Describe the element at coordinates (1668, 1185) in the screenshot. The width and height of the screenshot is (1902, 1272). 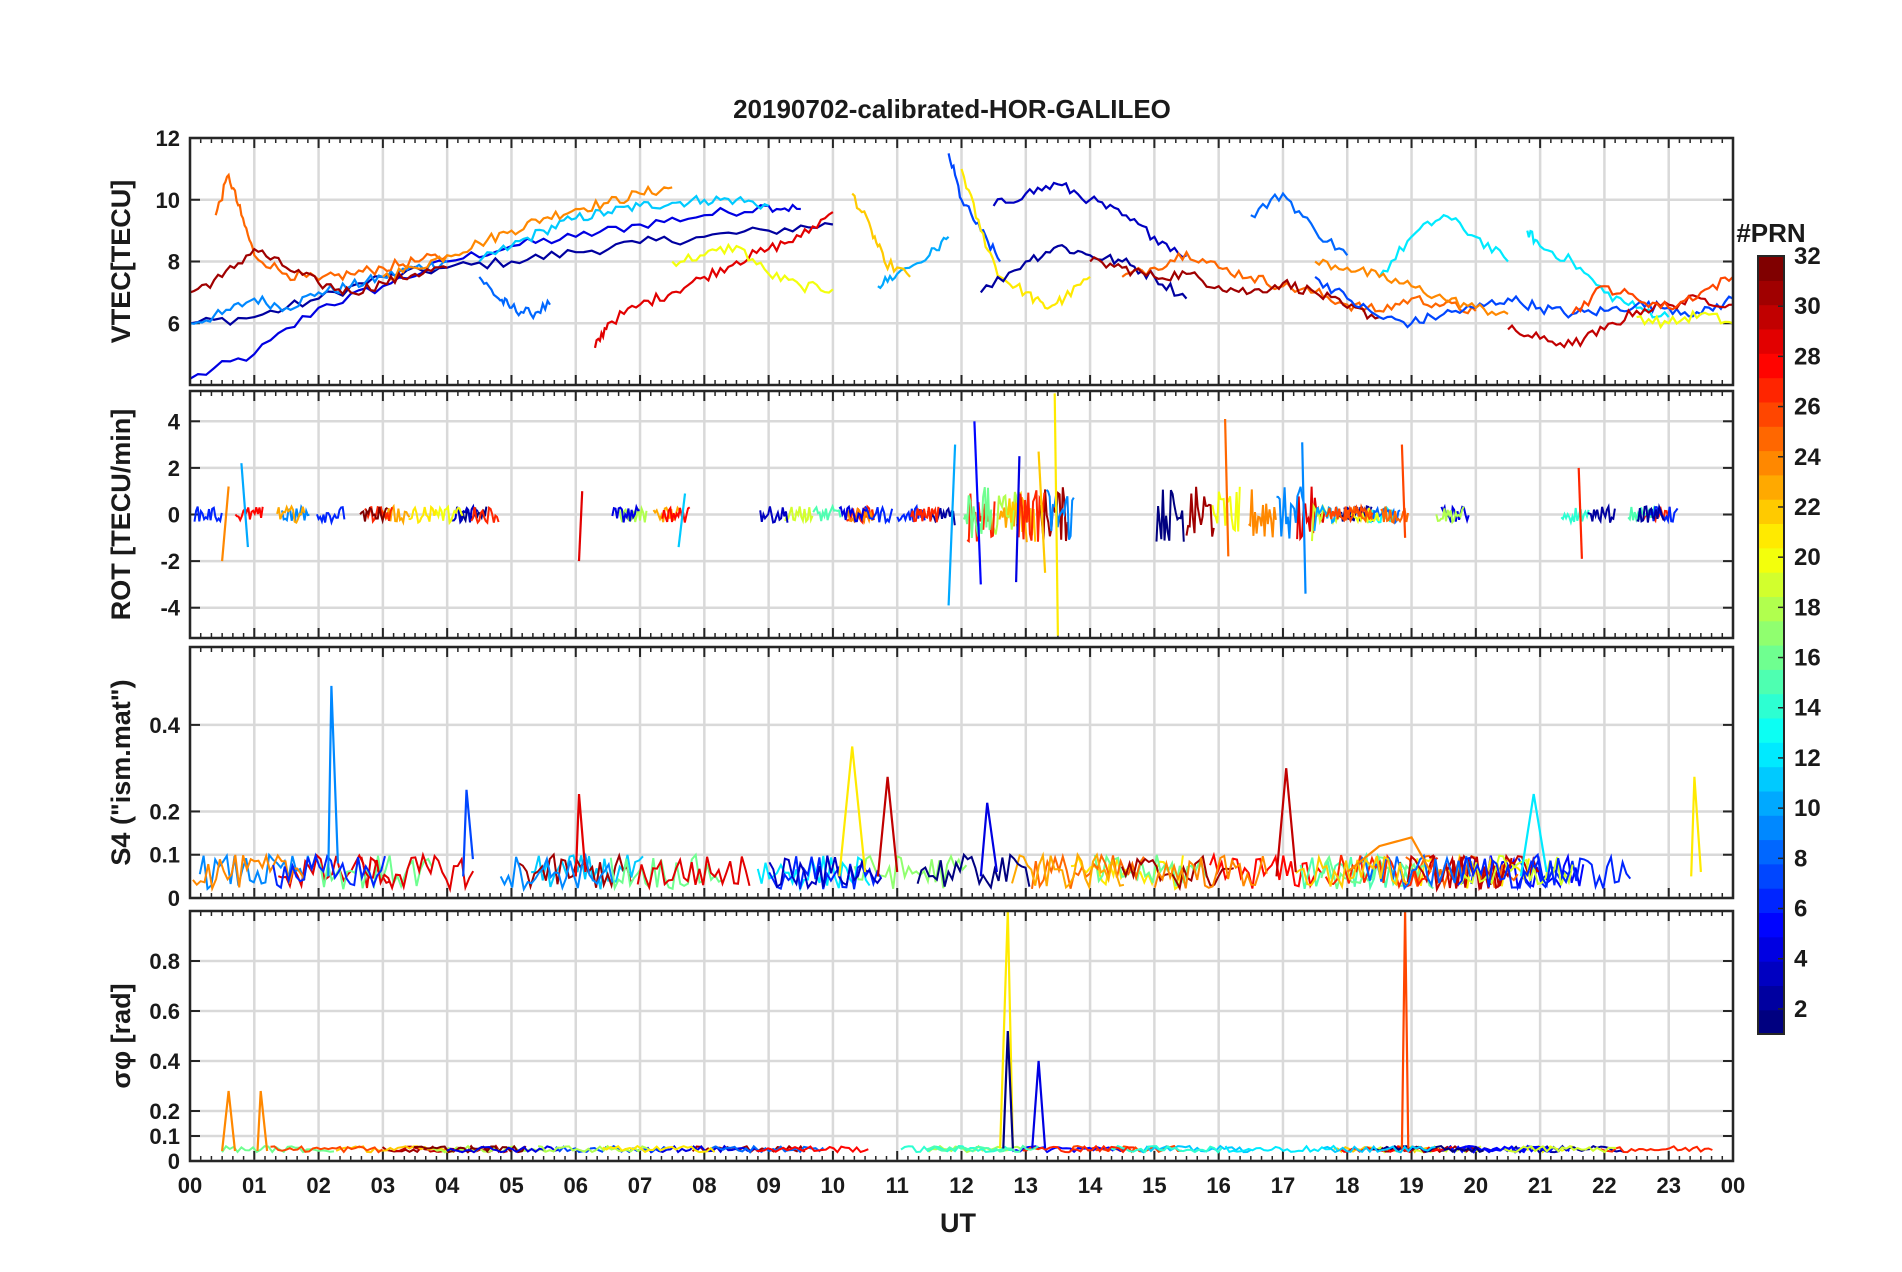
I see `x-tick-label: 23` at that location.